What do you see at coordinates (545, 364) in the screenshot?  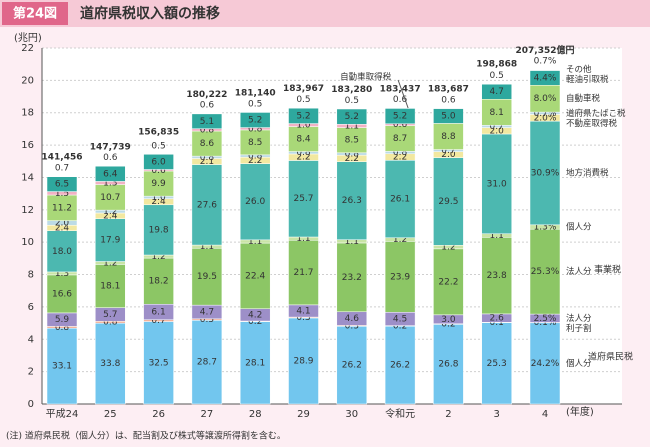 I see `segment-label: 24.2%` at bounding box center [545, 364].